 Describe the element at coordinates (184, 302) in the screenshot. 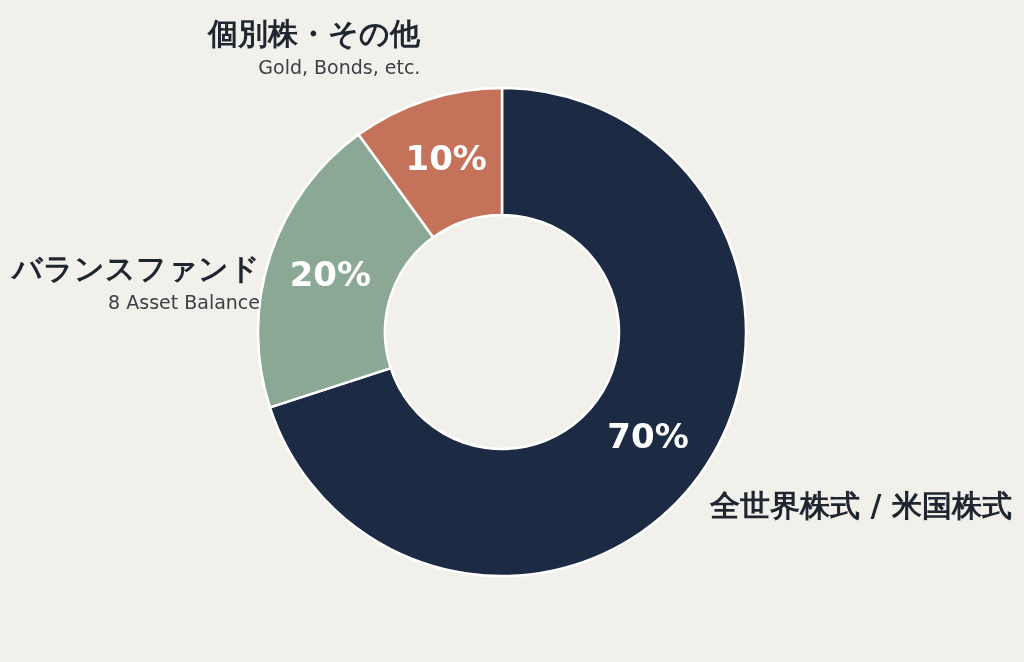

I see `text: 8 Asset Balance` at that location.